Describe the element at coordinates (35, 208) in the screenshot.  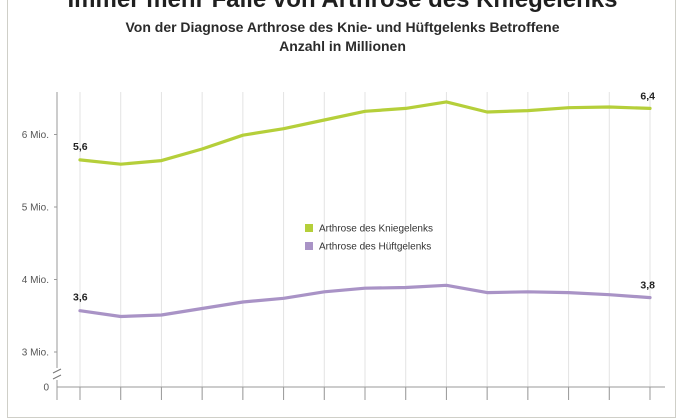
I see `y-tick-label: 5 Mio.` at that location.